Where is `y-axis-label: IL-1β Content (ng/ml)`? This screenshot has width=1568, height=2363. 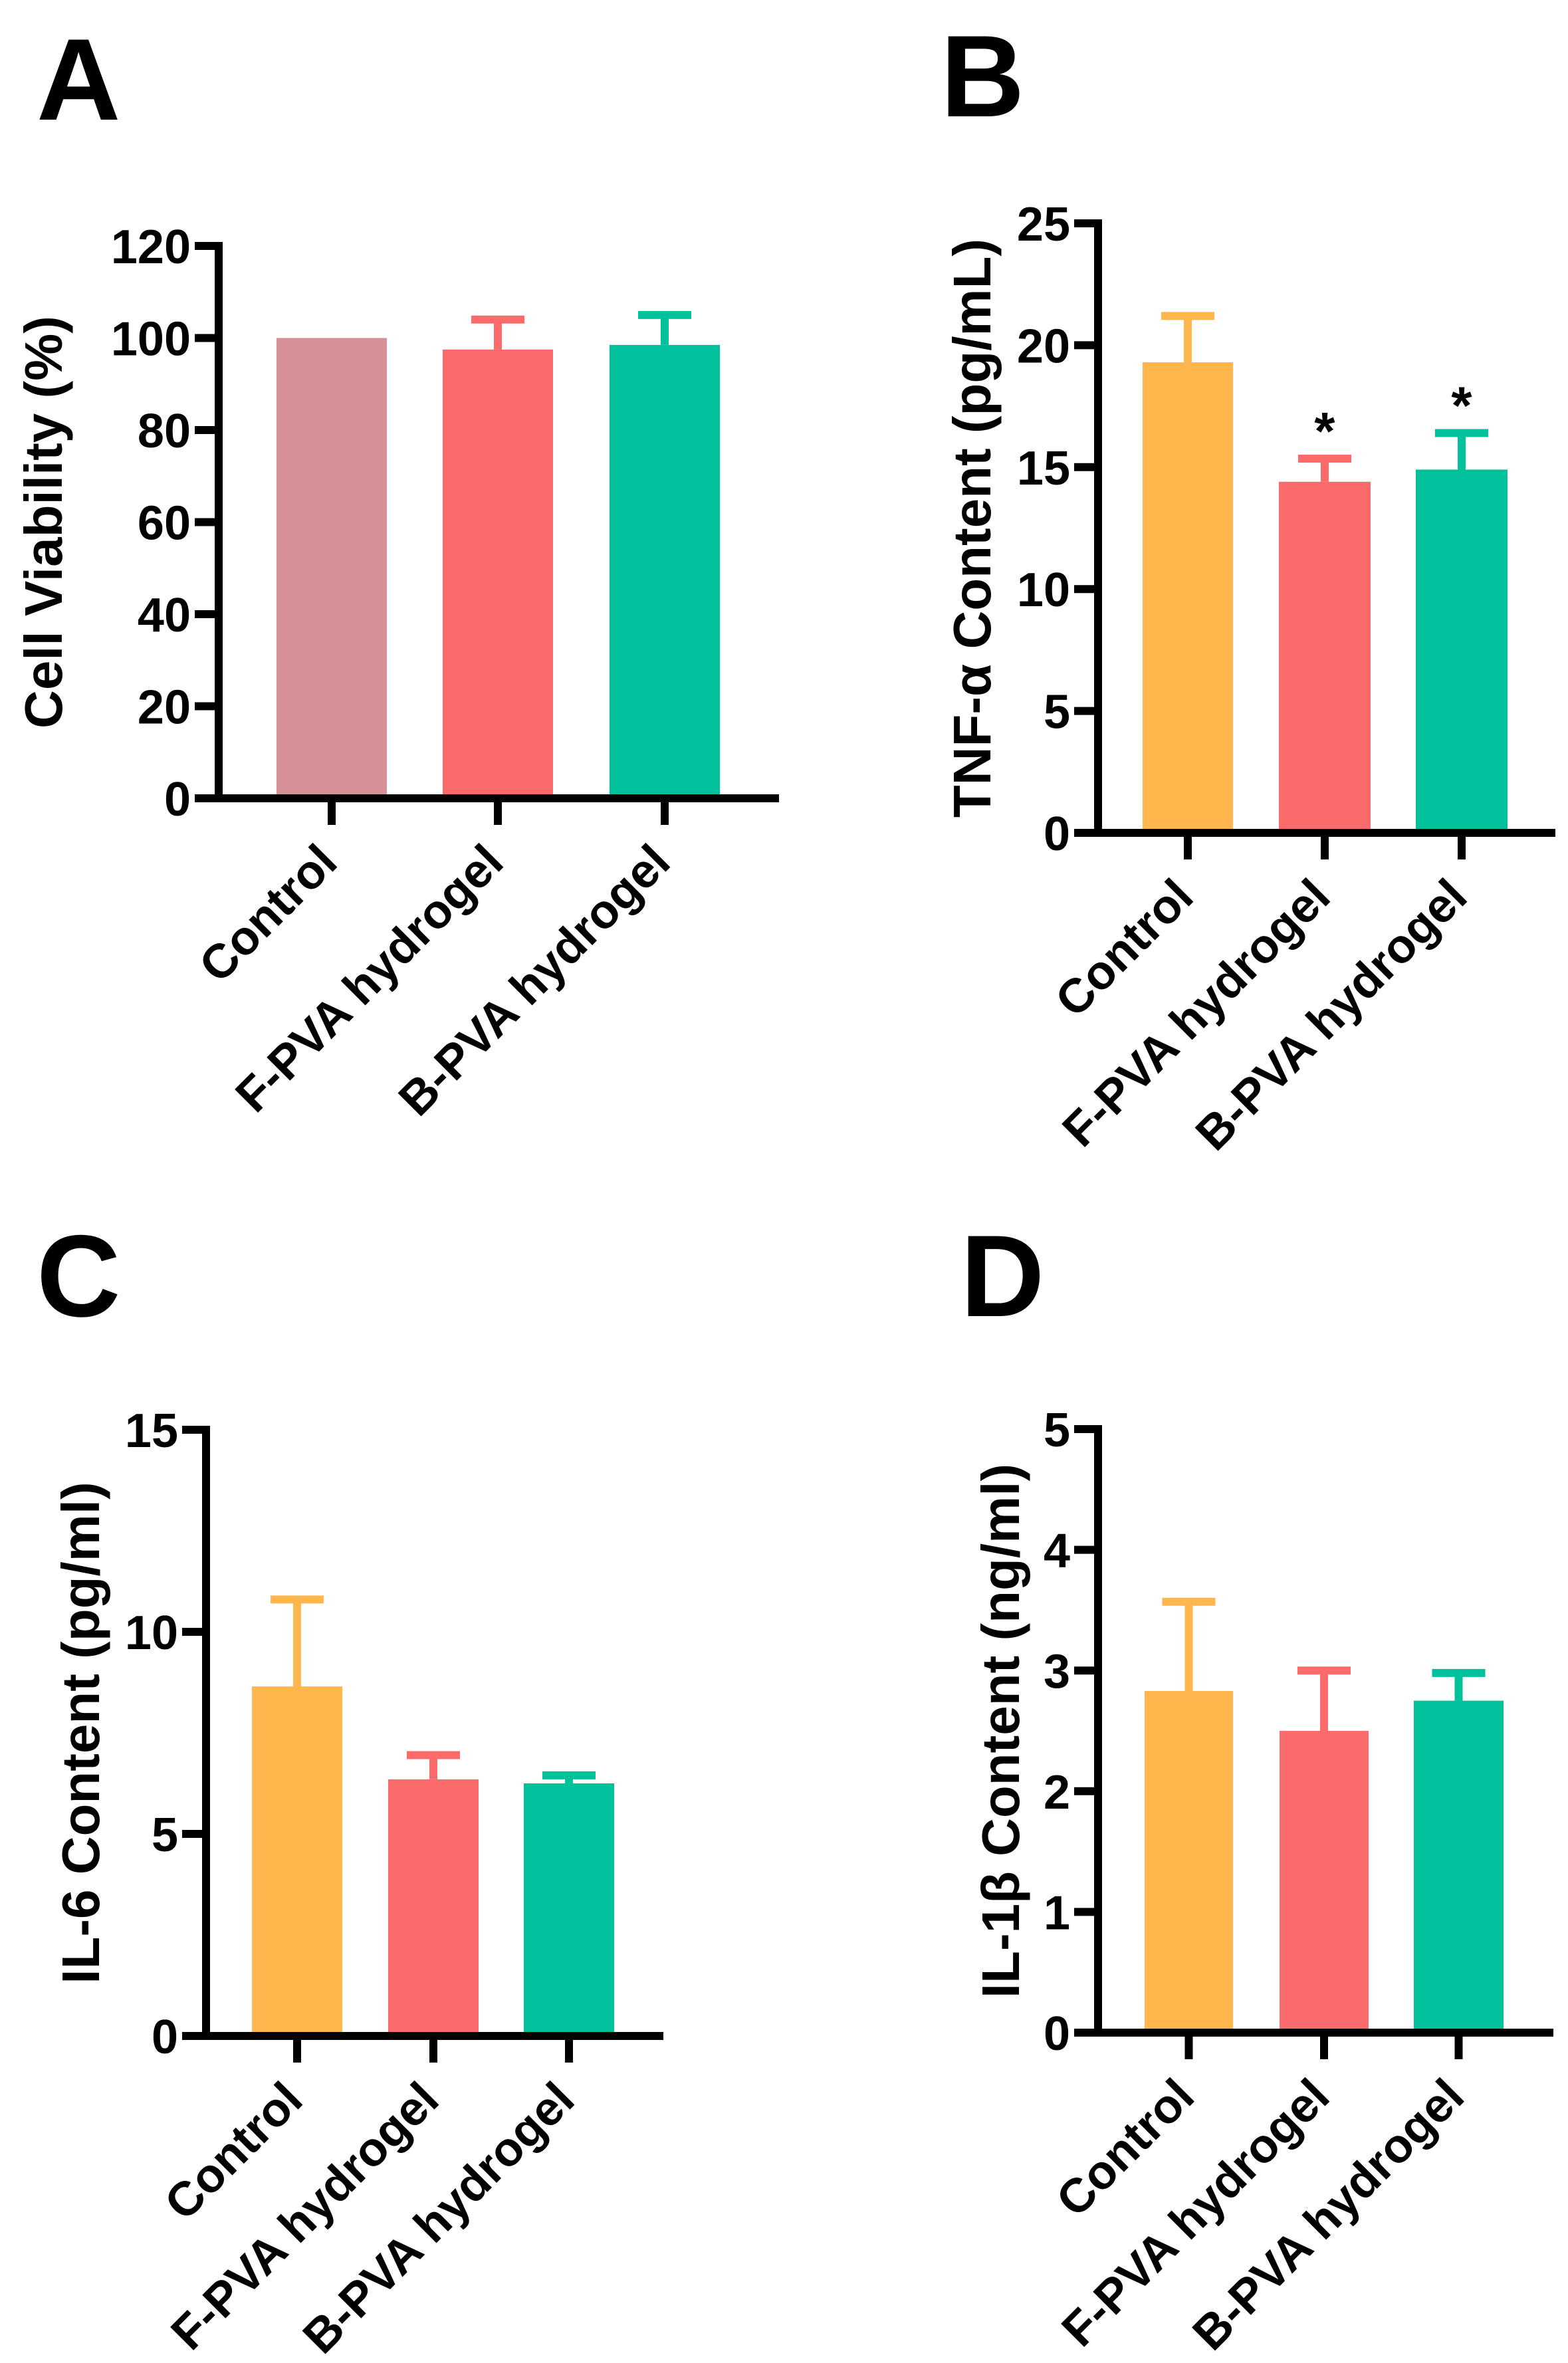 y-axis-label: IL-1β Content (ng/ml) is located at coordinates (1000, 1731).